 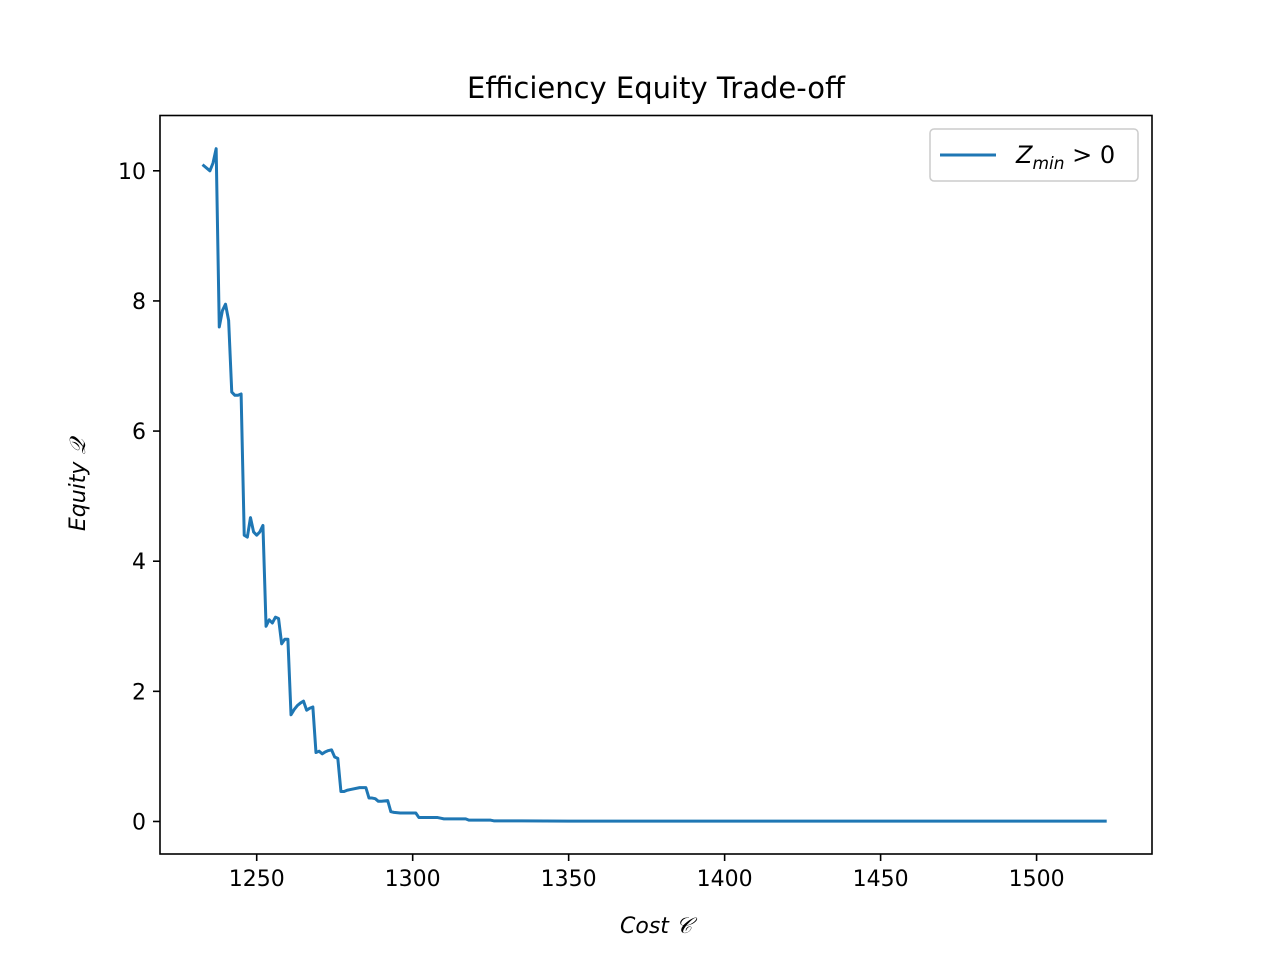 I want to click on legend-label-rest: > 0, so click(x=1090, y=155).